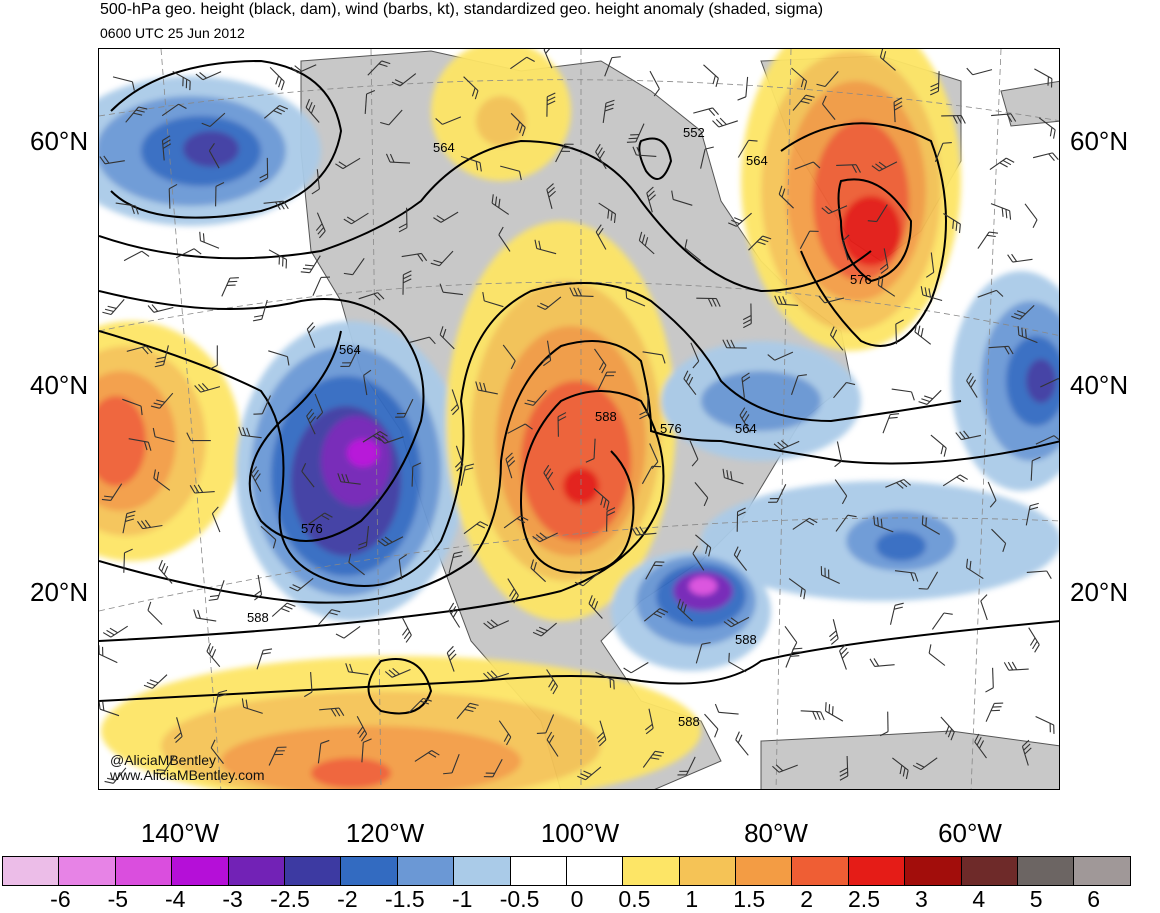 This screenshot has width=1160, height=913. What do you see at coordinates (232, 899) in the screenshot?
I see `colorbar-tick-label: -3` at bounding box center [232, 899].